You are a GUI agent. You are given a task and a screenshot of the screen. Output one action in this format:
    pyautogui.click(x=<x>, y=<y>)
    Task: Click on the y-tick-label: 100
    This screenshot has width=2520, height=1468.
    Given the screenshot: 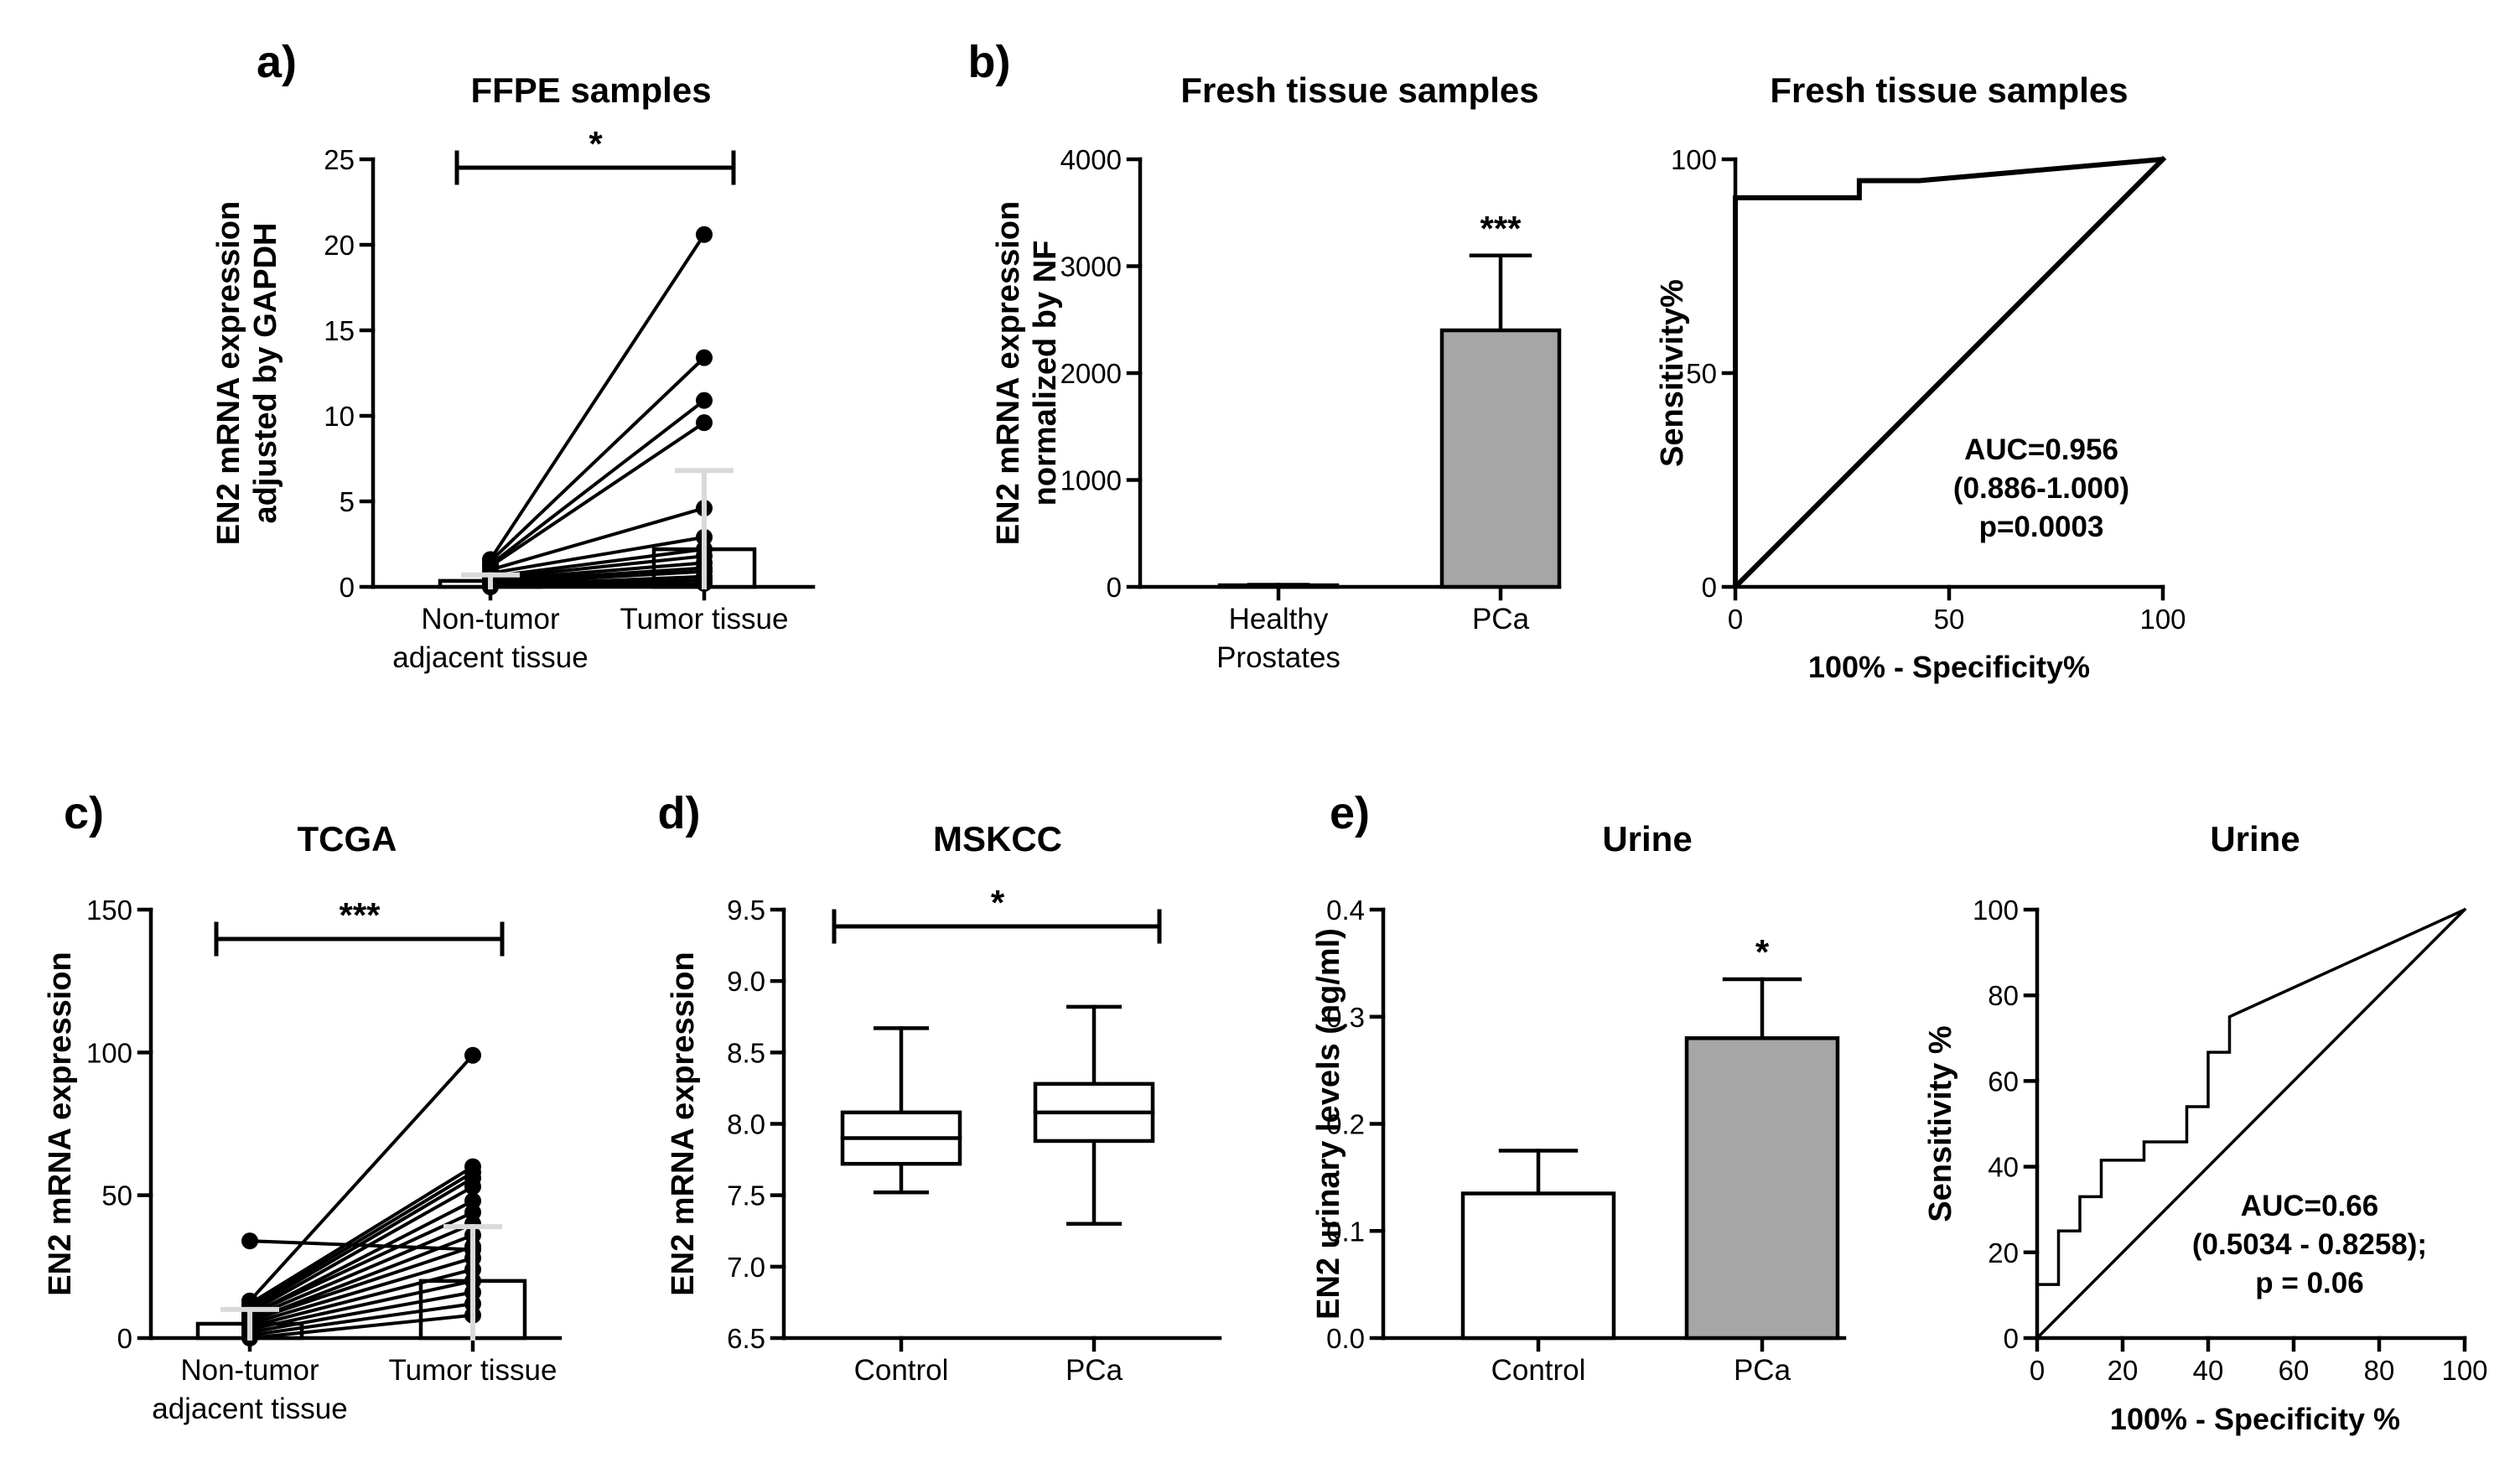 What is the action you would take?
    pyautogui.click(x=1694, y=159)
    